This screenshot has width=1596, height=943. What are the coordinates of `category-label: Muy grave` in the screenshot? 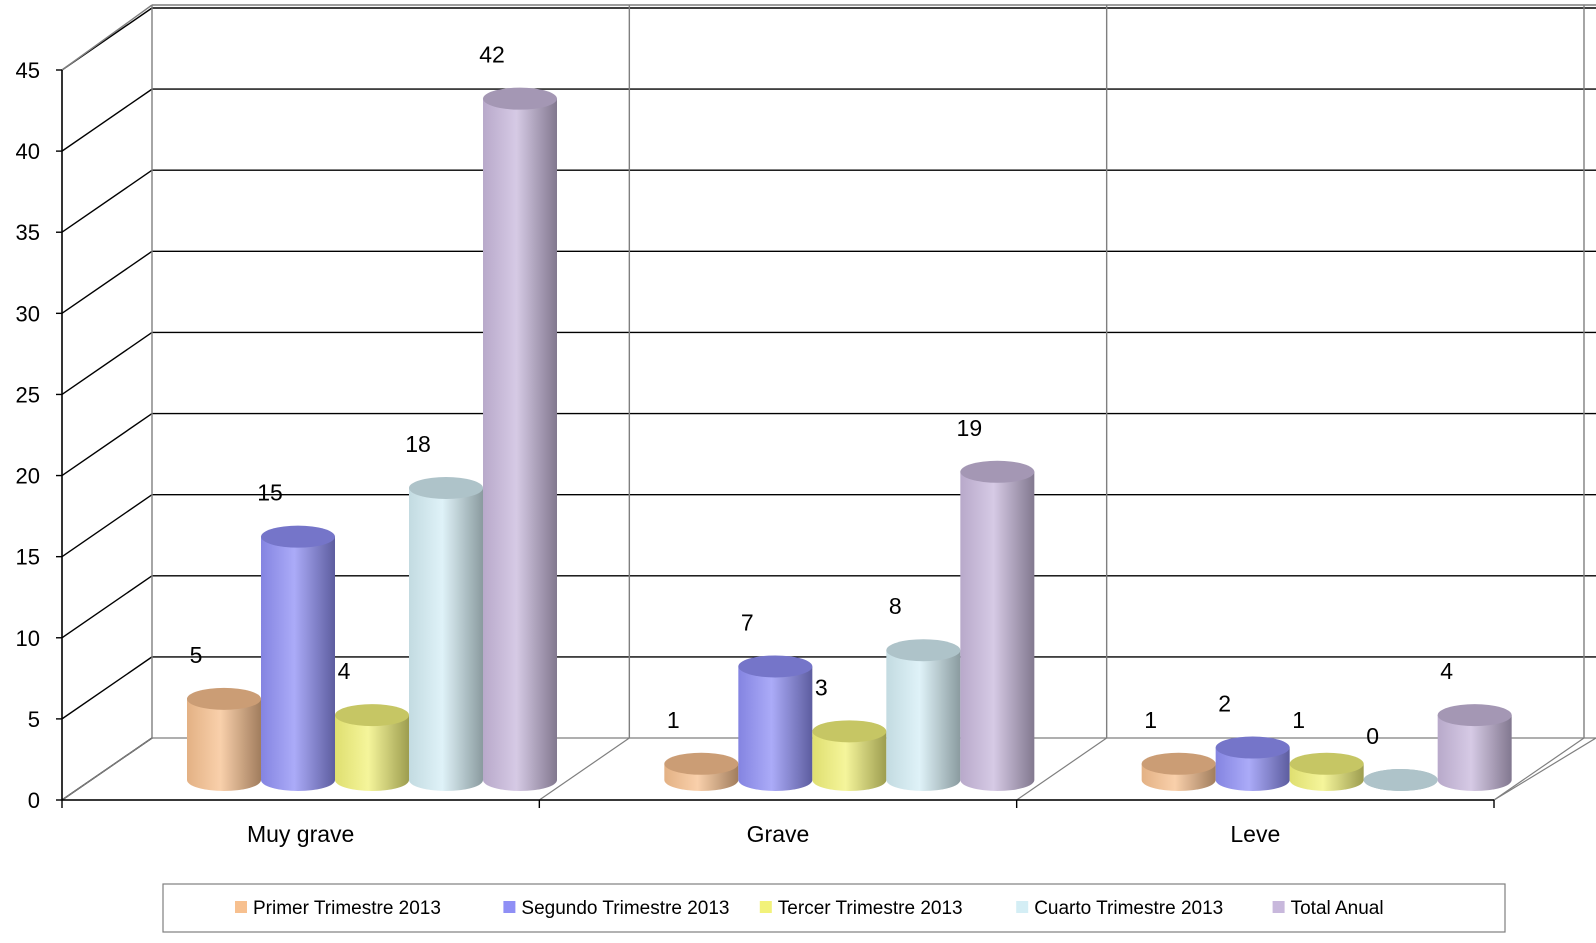 It's located at (300, 834).